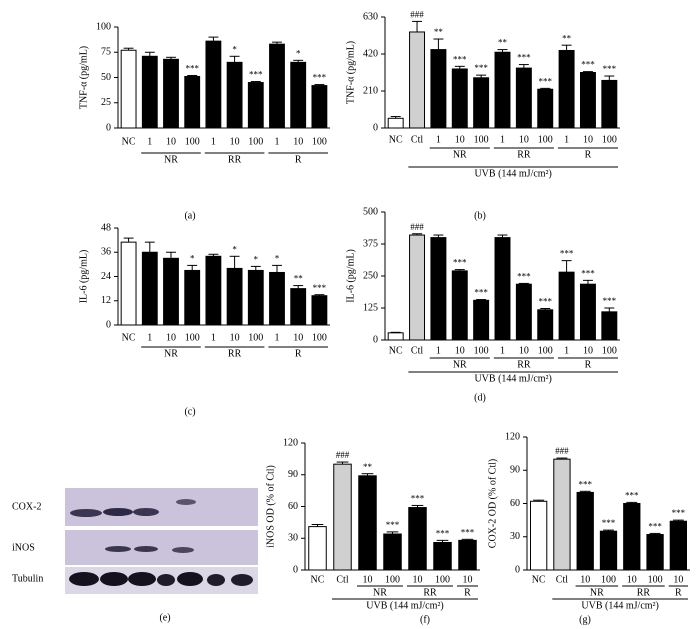  I want to click on blot-label: iNOS, so click(23, 547).